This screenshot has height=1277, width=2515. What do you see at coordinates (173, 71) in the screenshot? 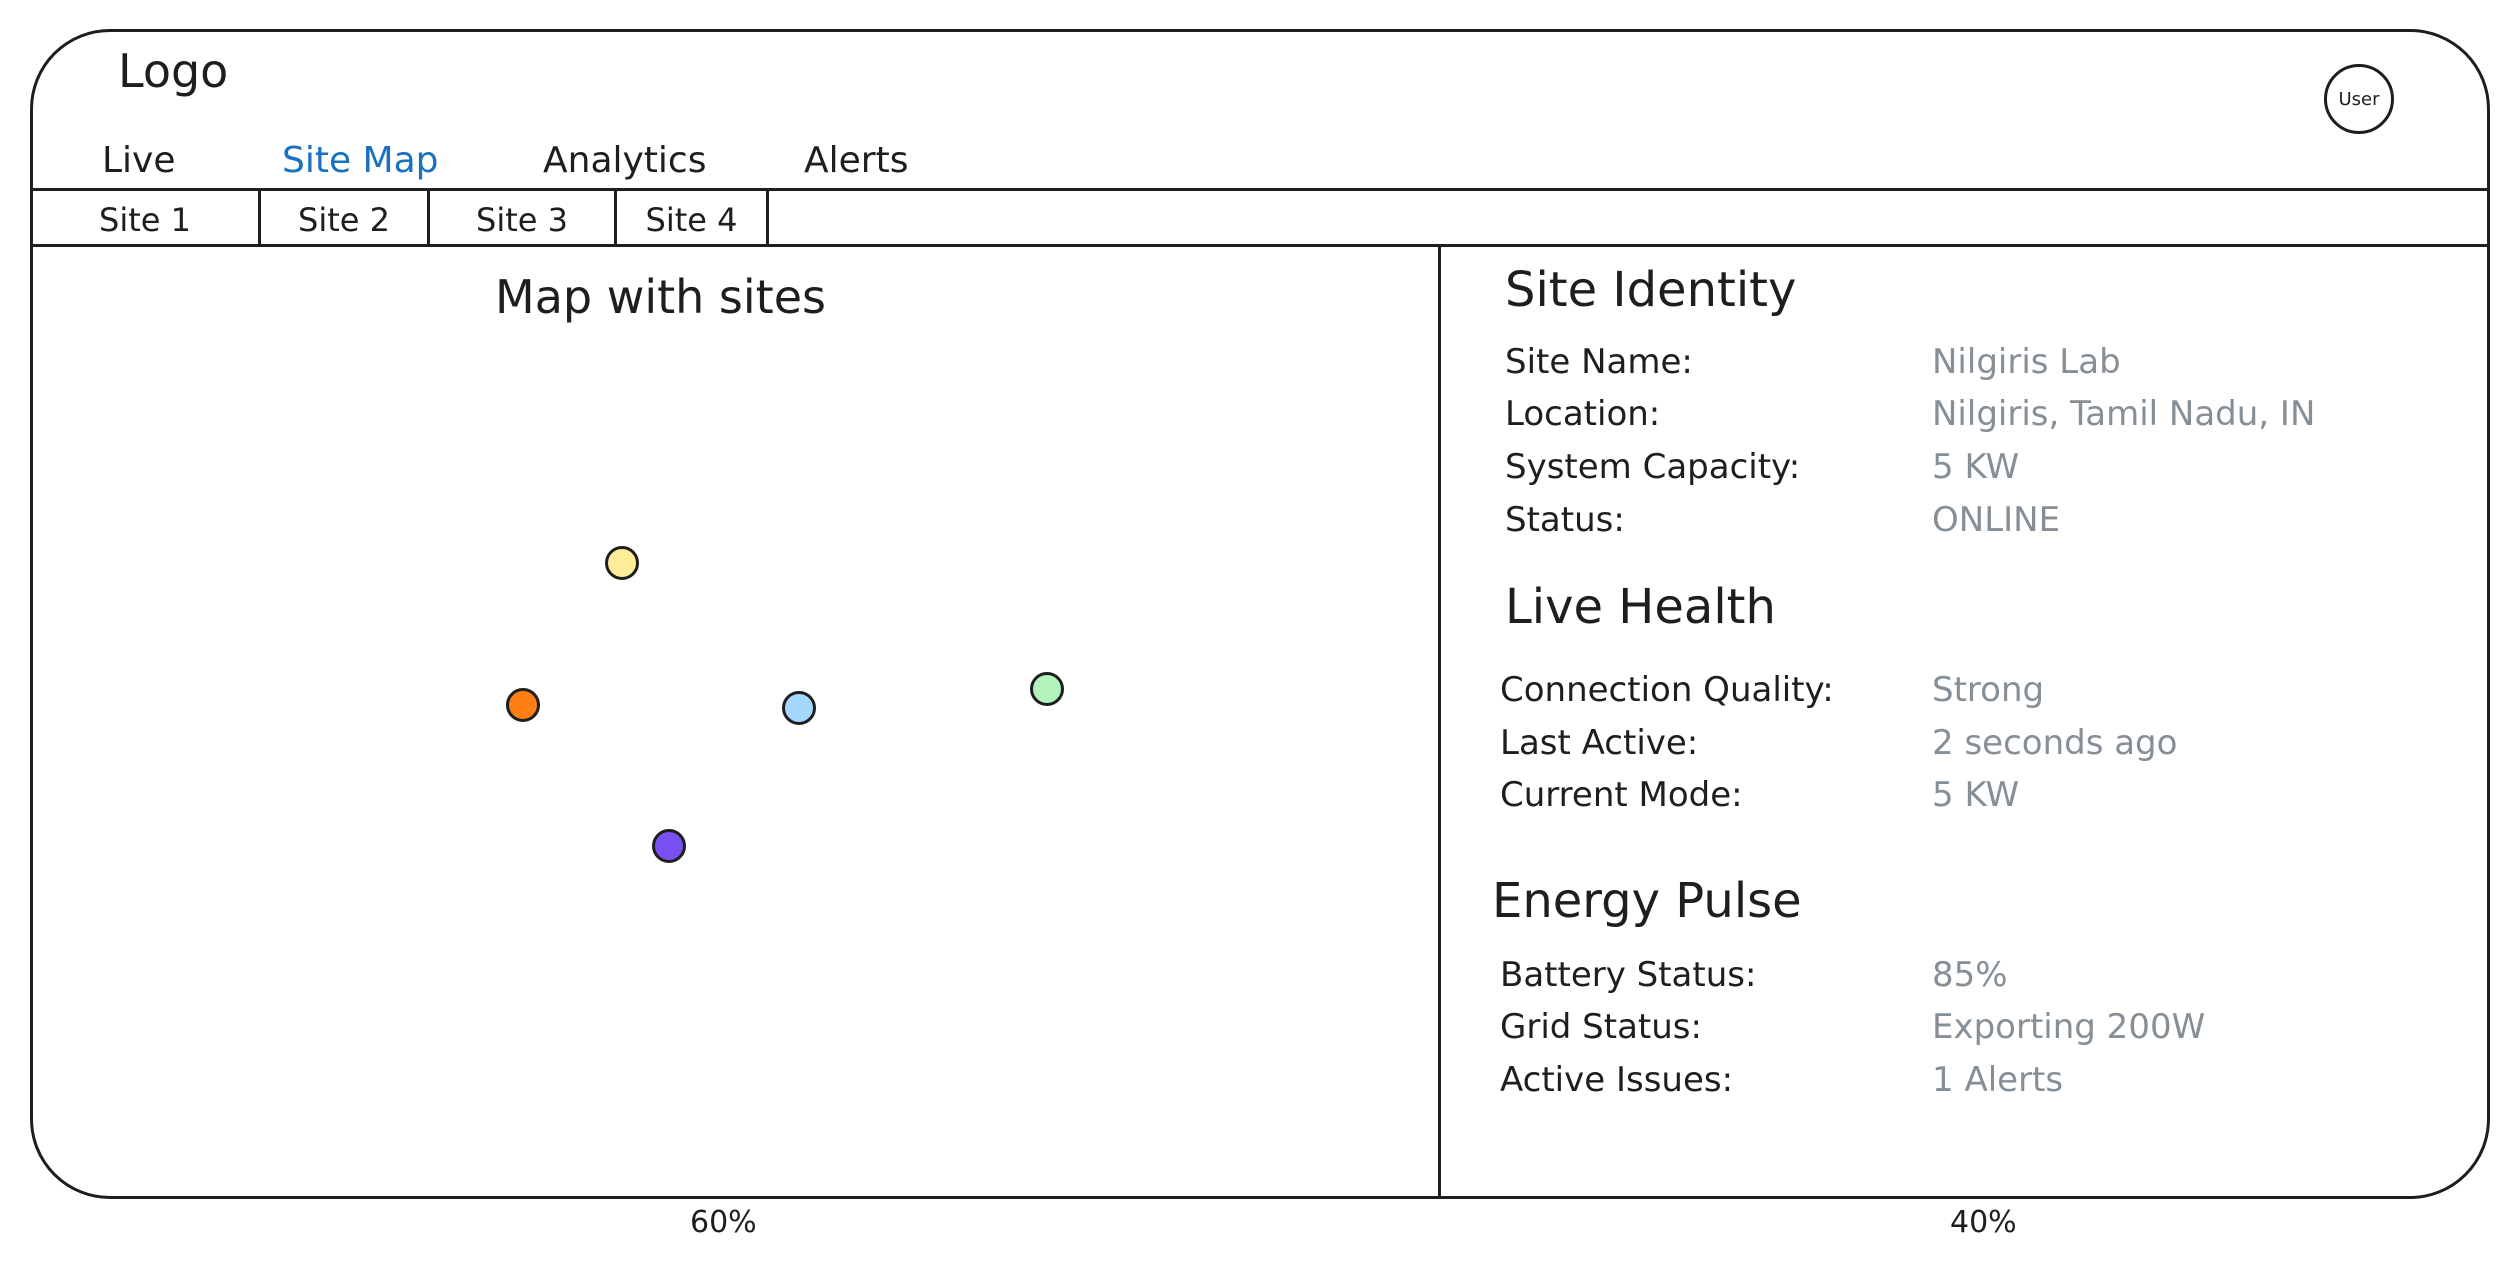
I see `logo: Logo` at bounding box center [173, 71].